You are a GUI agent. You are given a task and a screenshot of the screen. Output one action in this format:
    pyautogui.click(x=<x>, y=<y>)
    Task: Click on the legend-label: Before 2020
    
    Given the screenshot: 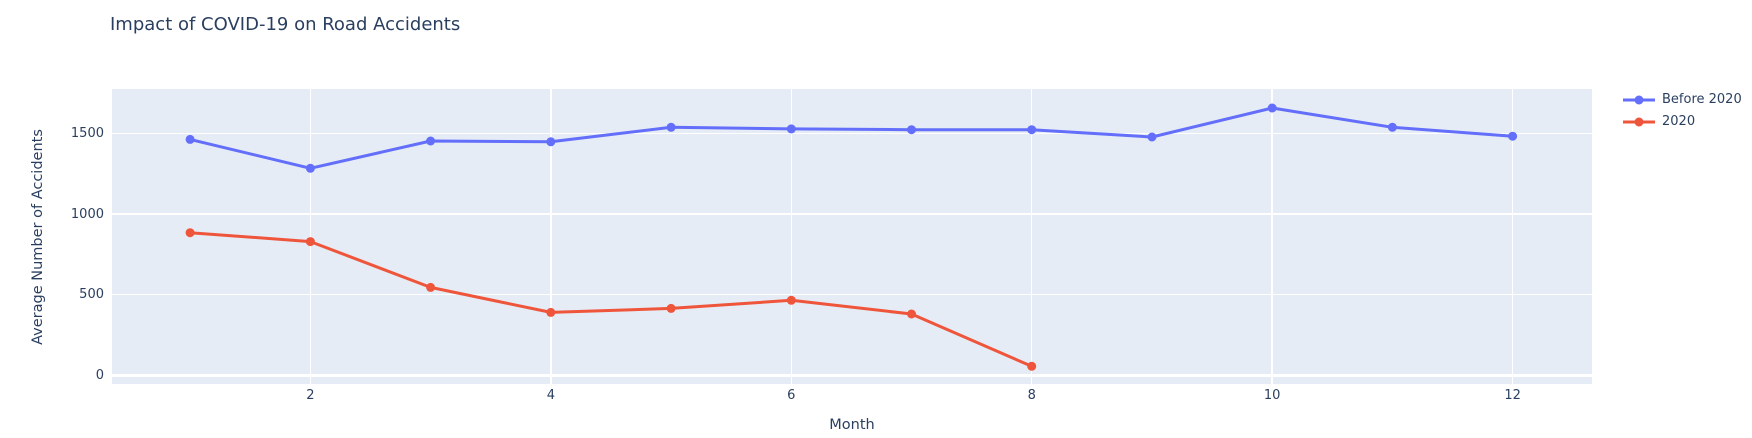 What is the action you would take?
    pyautogui.click(x=1702, y=99)
    